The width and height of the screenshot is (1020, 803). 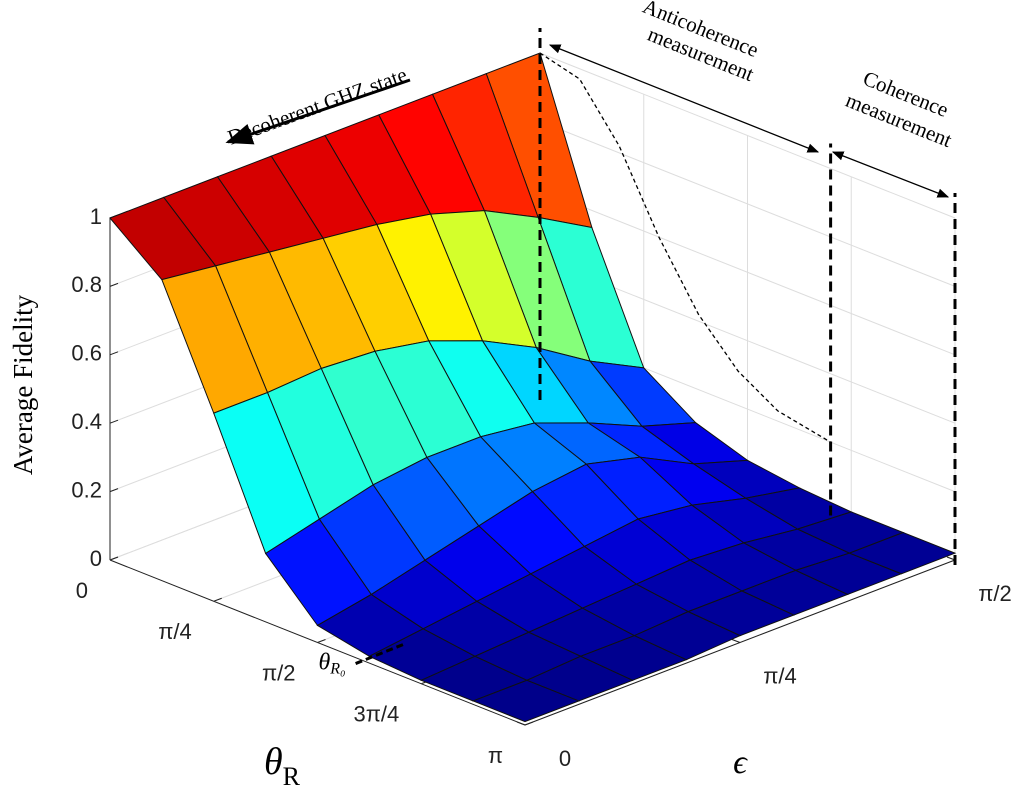 What do you see at coordinates (96, 558) in the screenshot?
I see `z-tick-label: 0` at bounding box center [96, 558].